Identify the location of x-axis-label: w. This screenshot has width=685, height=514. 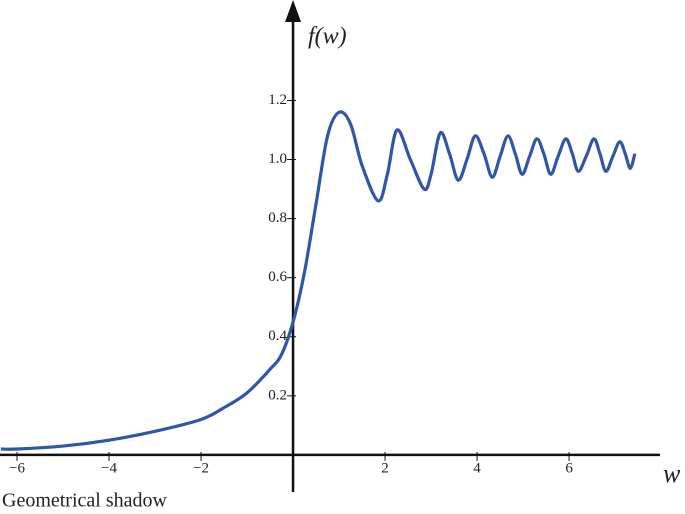
(672, 473).